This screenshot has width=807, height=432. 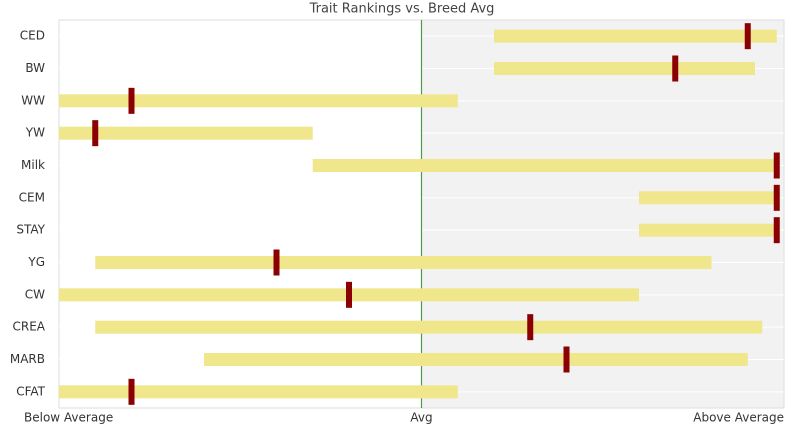 What do you see at coordinates (28, 327) in the screenshot?
I see `y-tick-label: CREA` at bounding box center [28, 327].